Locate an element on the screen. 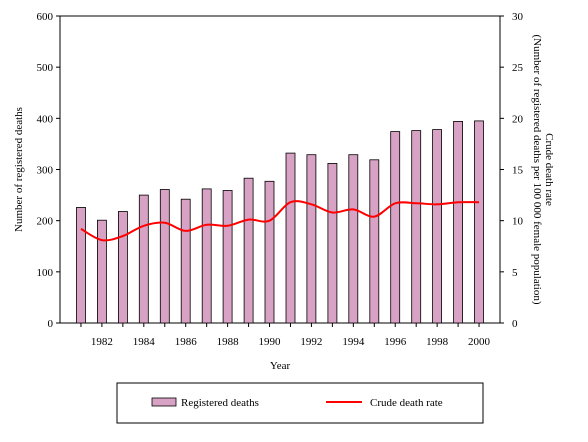  x-tick-label: 1982 is located at coordinates (102, 342).